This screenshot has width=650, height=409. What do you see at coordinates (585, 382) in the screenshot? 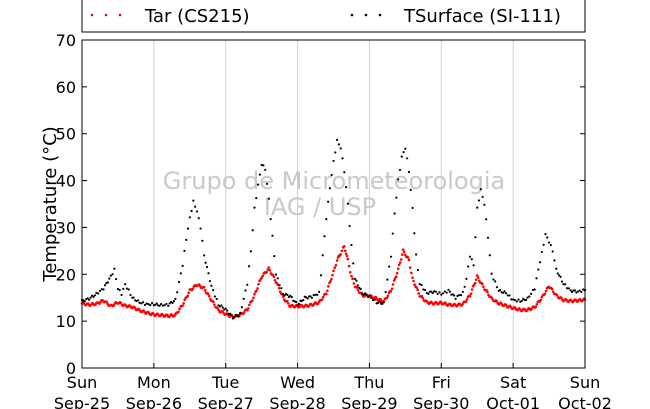
I see `x-tick-label-day: Sun` at bounding box center [585, 382].